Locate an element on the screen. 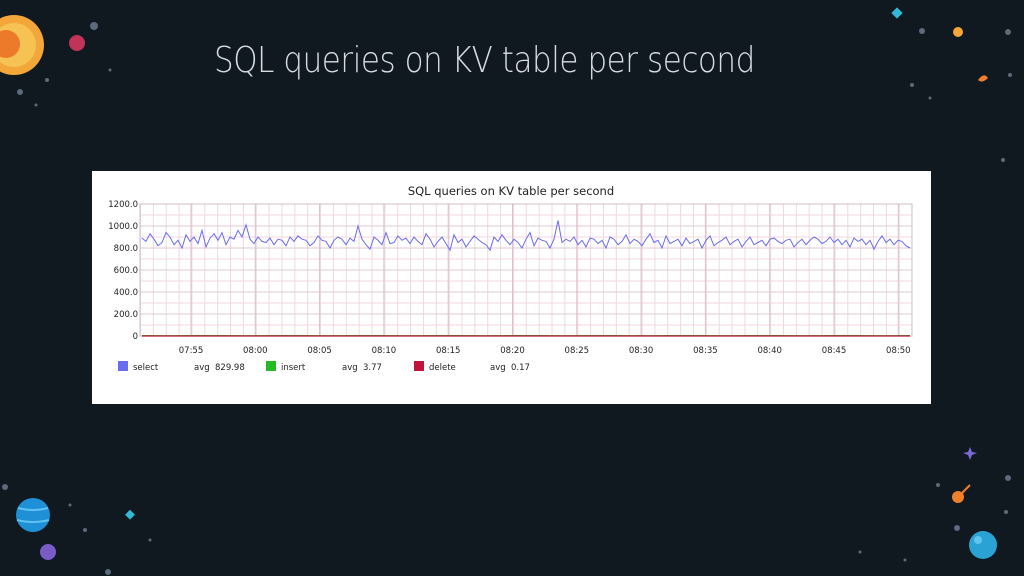 The image size is (1024, 576). y-axis: 1200.0 1000.0 800.0 600.0 400.0 200.0 0 is located at coordinates (123, 271).